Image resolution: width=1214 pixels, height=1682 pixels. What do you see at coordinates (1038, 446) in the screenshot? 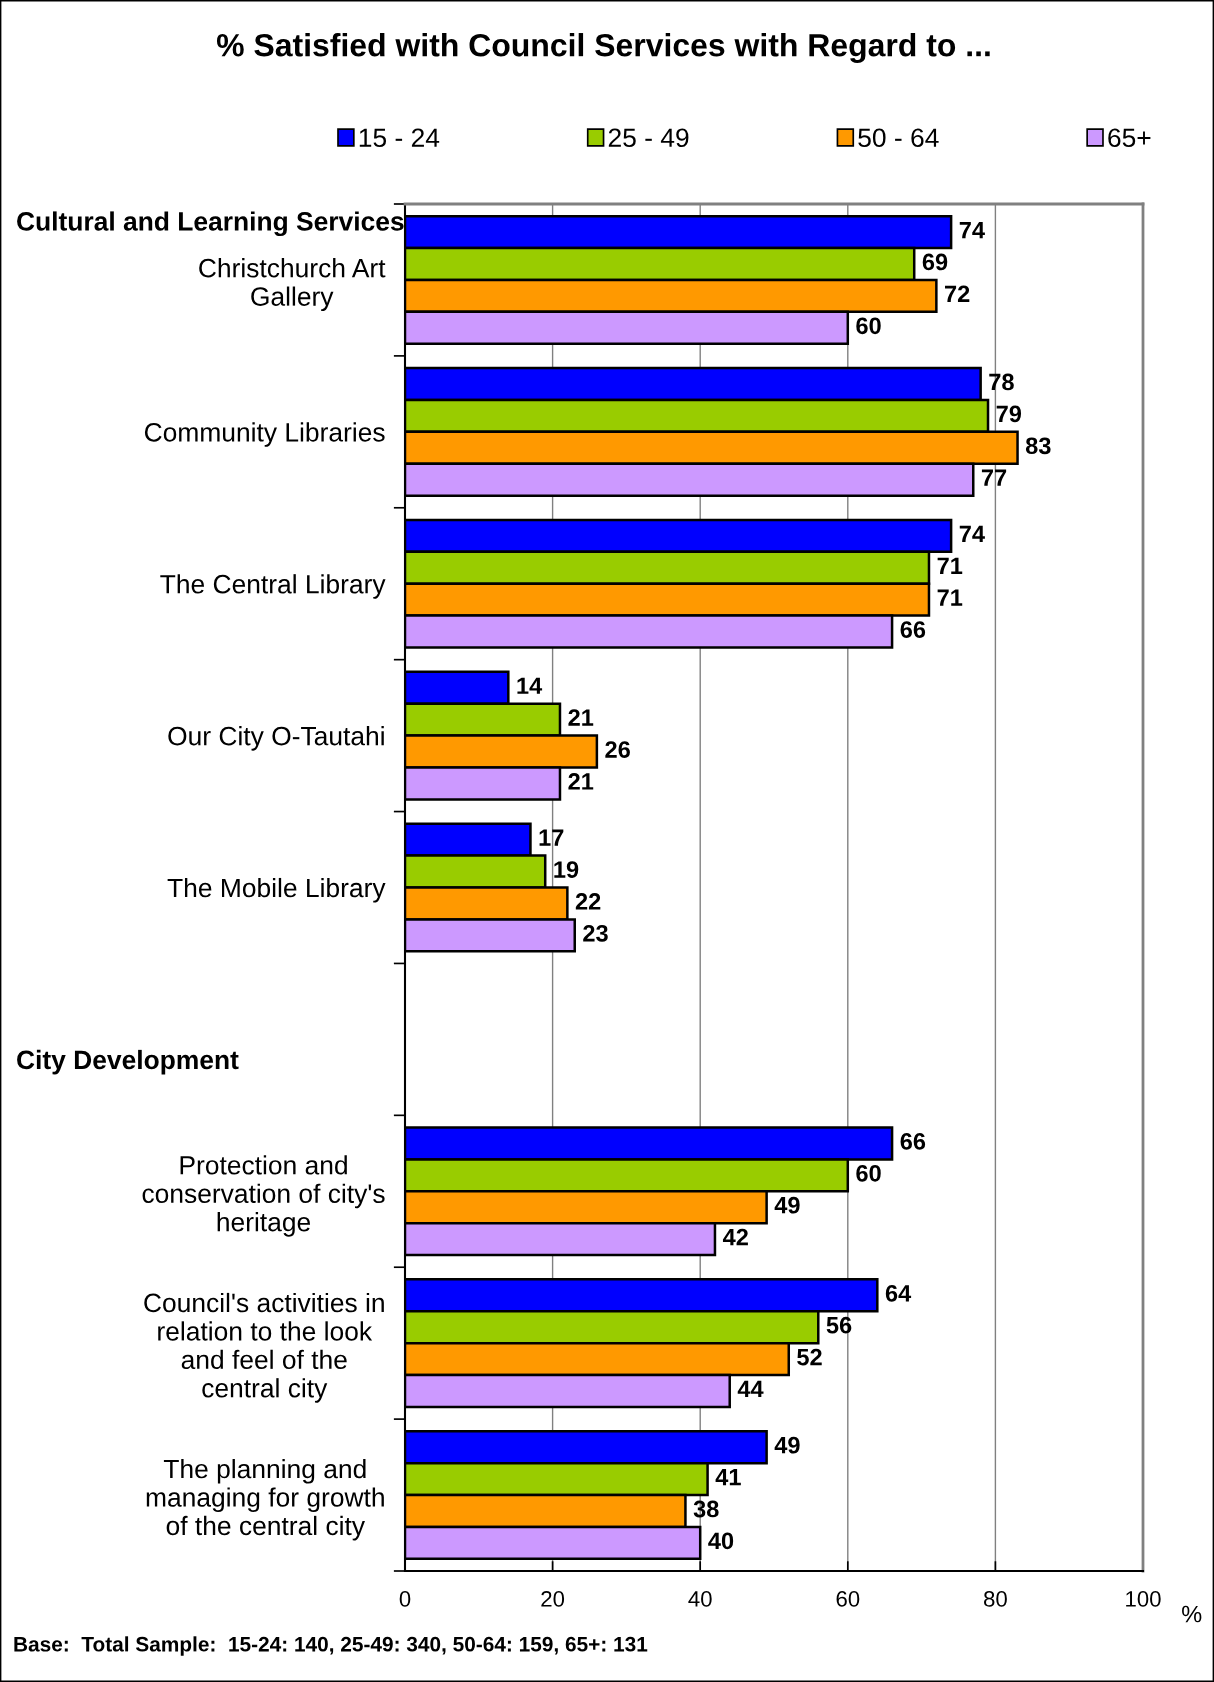
I see `data-label: 83` at bounding box center [1038, 446].